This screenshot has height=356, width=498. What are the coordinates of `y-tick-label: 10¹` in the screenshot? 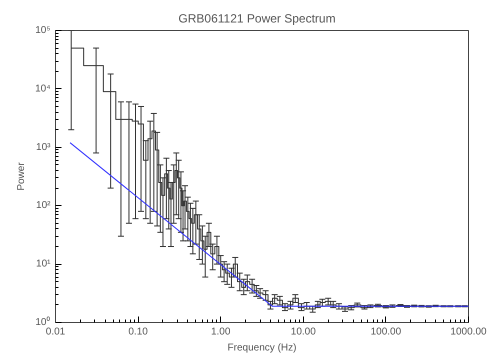 It's located at (44, 264).